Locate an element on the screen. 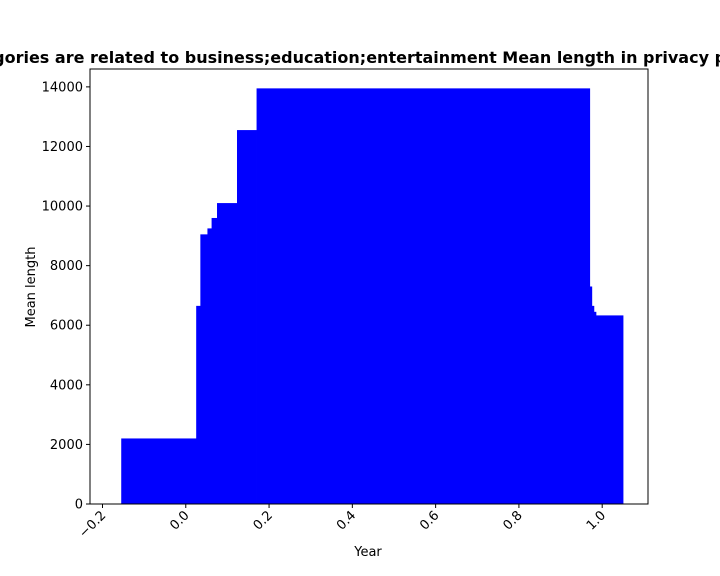 The image size is (720, 576). x-axis-label: Year is located at coordinates (367, 552).